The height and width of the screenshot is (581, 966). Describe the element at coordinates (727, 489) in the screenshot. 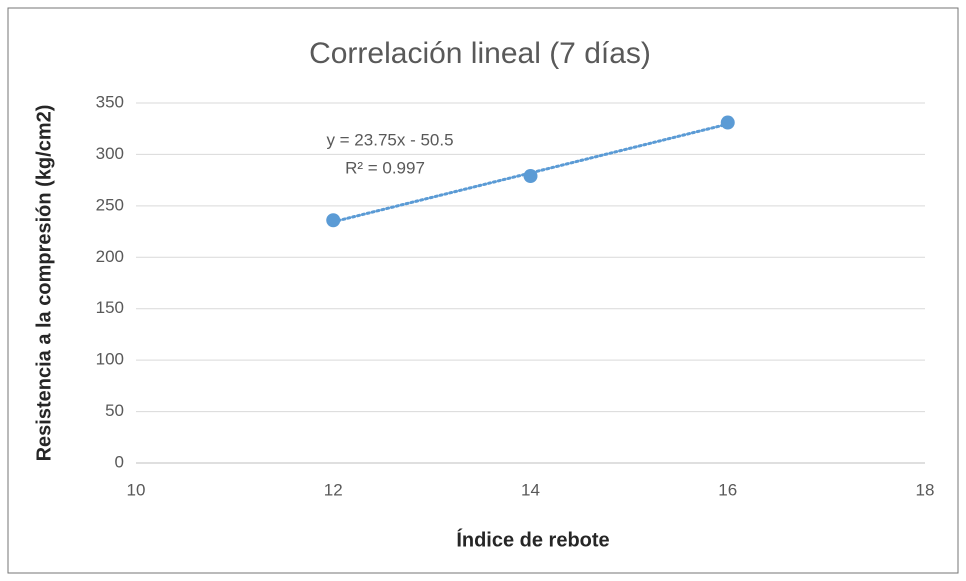

I see `x-tick-label: 16` at that location.